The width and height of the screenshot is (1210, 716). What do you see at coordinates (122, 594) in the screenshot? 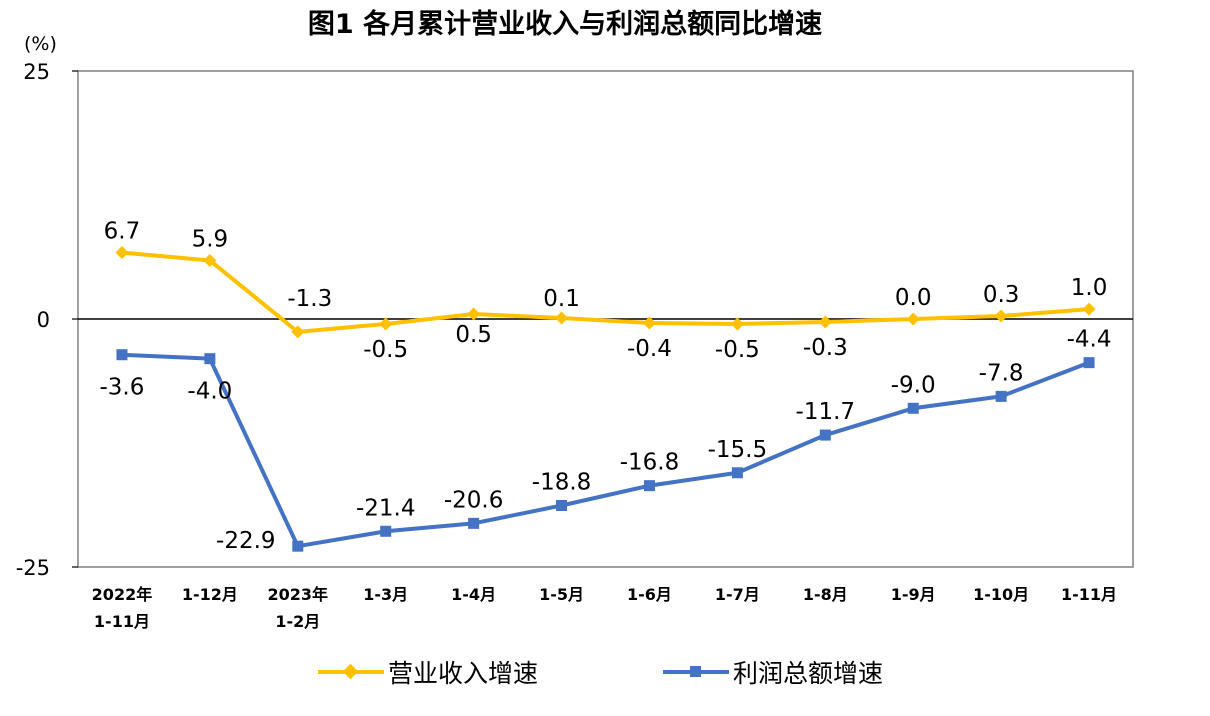
I see `x-tick-label: 2022年` at bounding box center [122, 594].